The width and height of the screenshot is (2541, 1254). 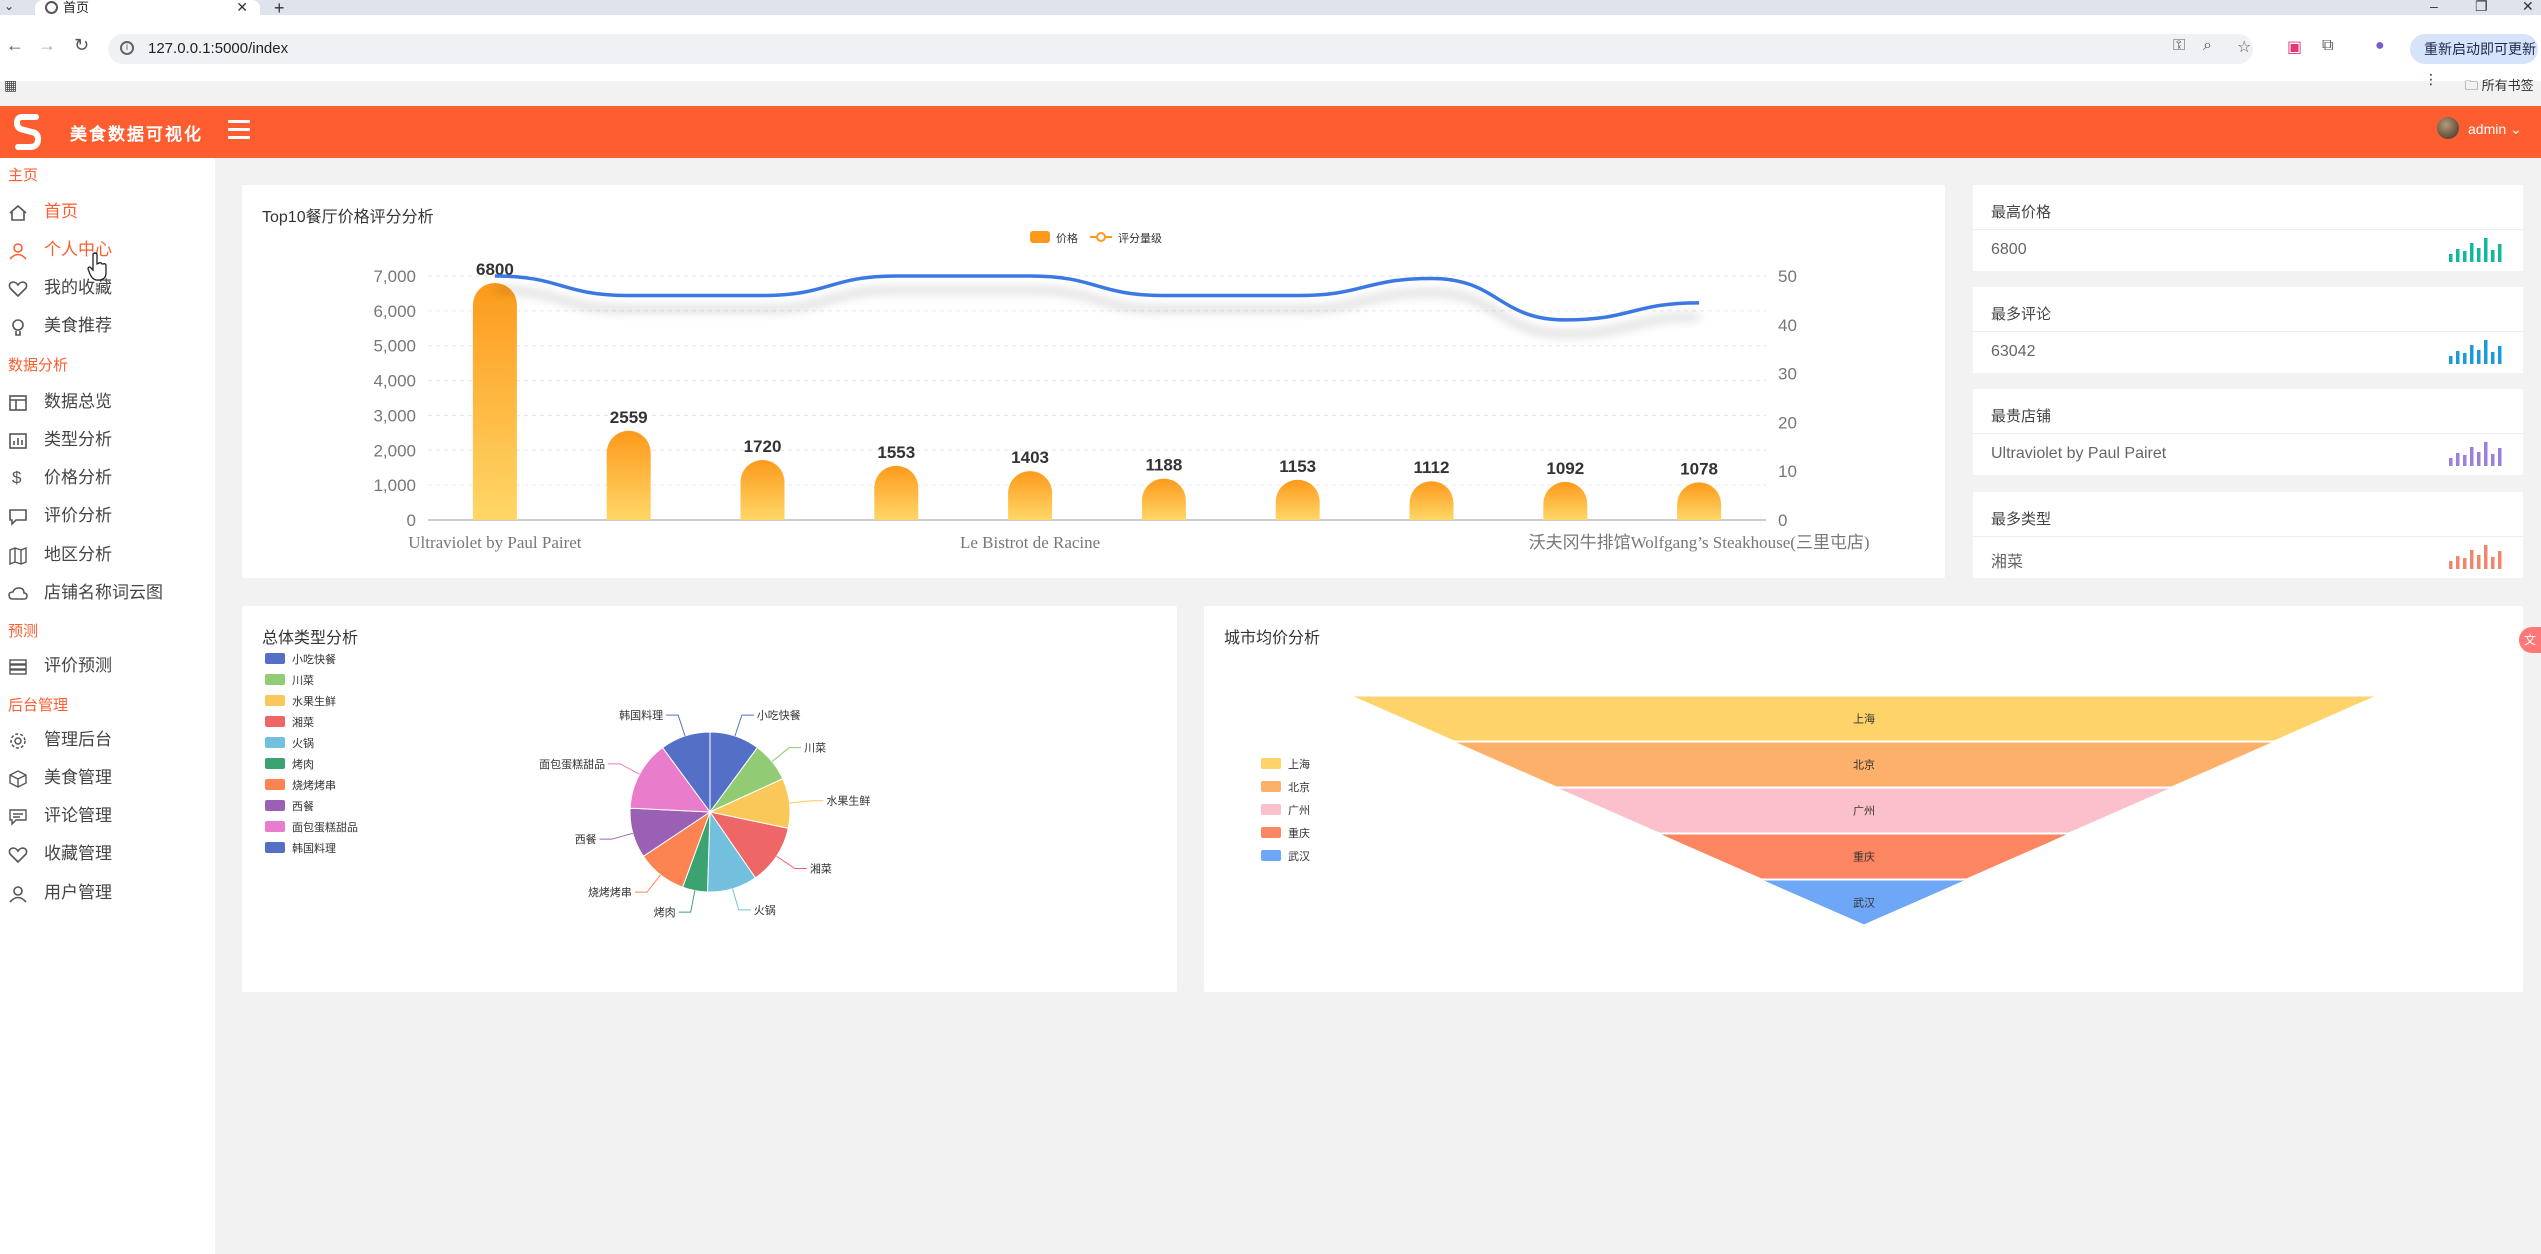 What do you see at coordinates (218, 48) in the screenshot?
I see `url-text: 127.0.0.1:5000/index` at bounding box center [218, 48].